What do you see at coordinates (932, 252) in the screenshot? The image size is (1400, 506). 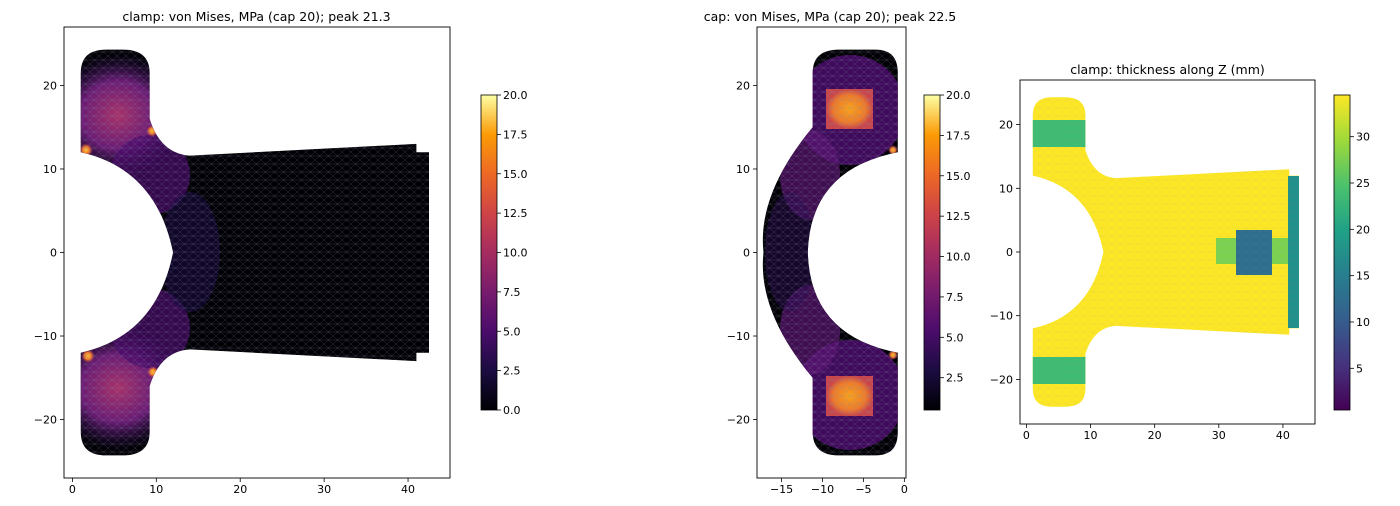 I see `panel2-colorbar` at bounding box center [932, 252].